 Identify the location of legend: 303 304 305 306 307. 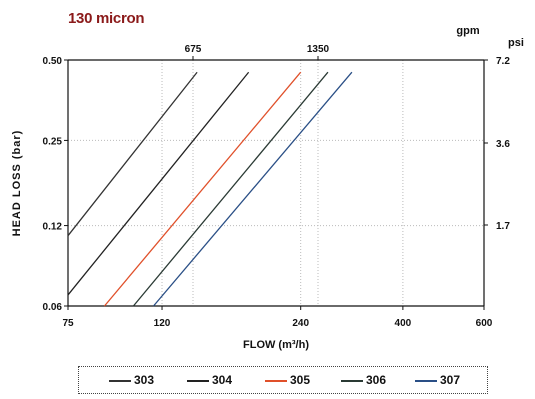
(283, 380).